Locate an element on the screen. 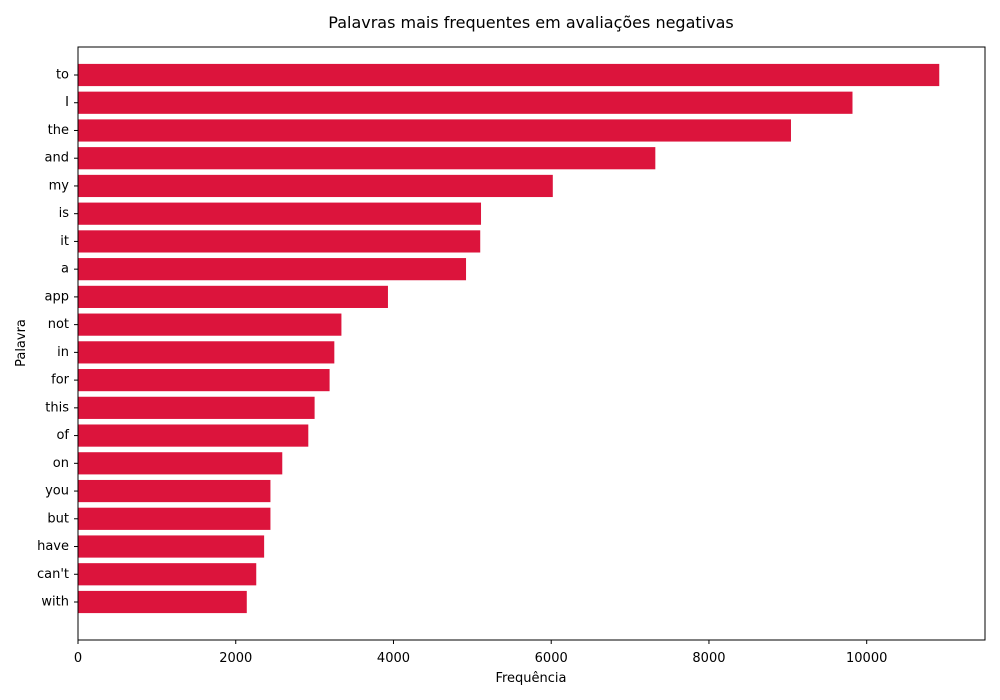  y-tick-label: you is located at coordinates (57, 491).